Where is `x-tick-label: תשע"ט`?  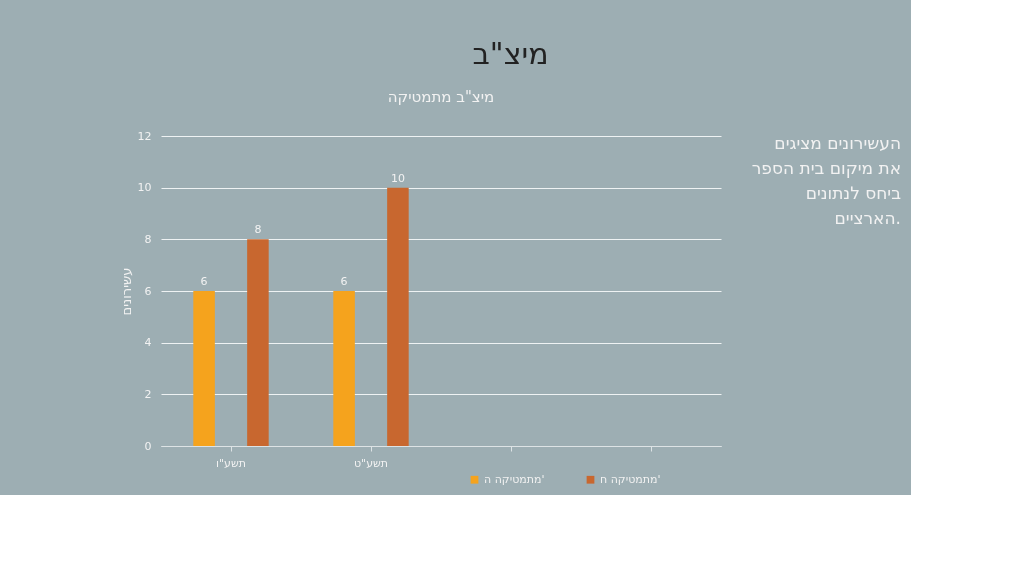 x-tick-label: תשע"ט is located at coordinates (371, 463).